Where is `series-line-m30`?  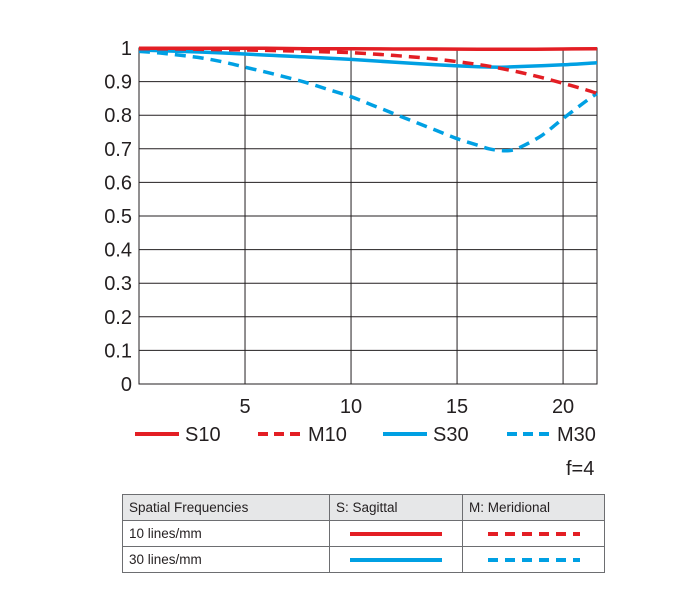 series-line-m30 is located at coordinates (368, 101).